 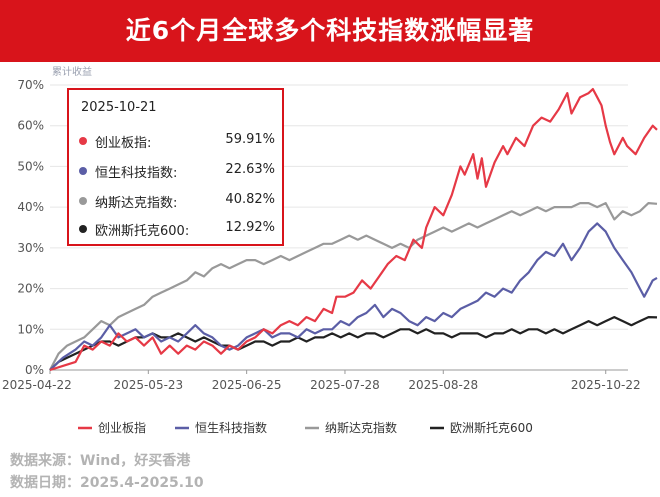 I want to click on y-tick-label: 0%, so click(x=34, y=370).